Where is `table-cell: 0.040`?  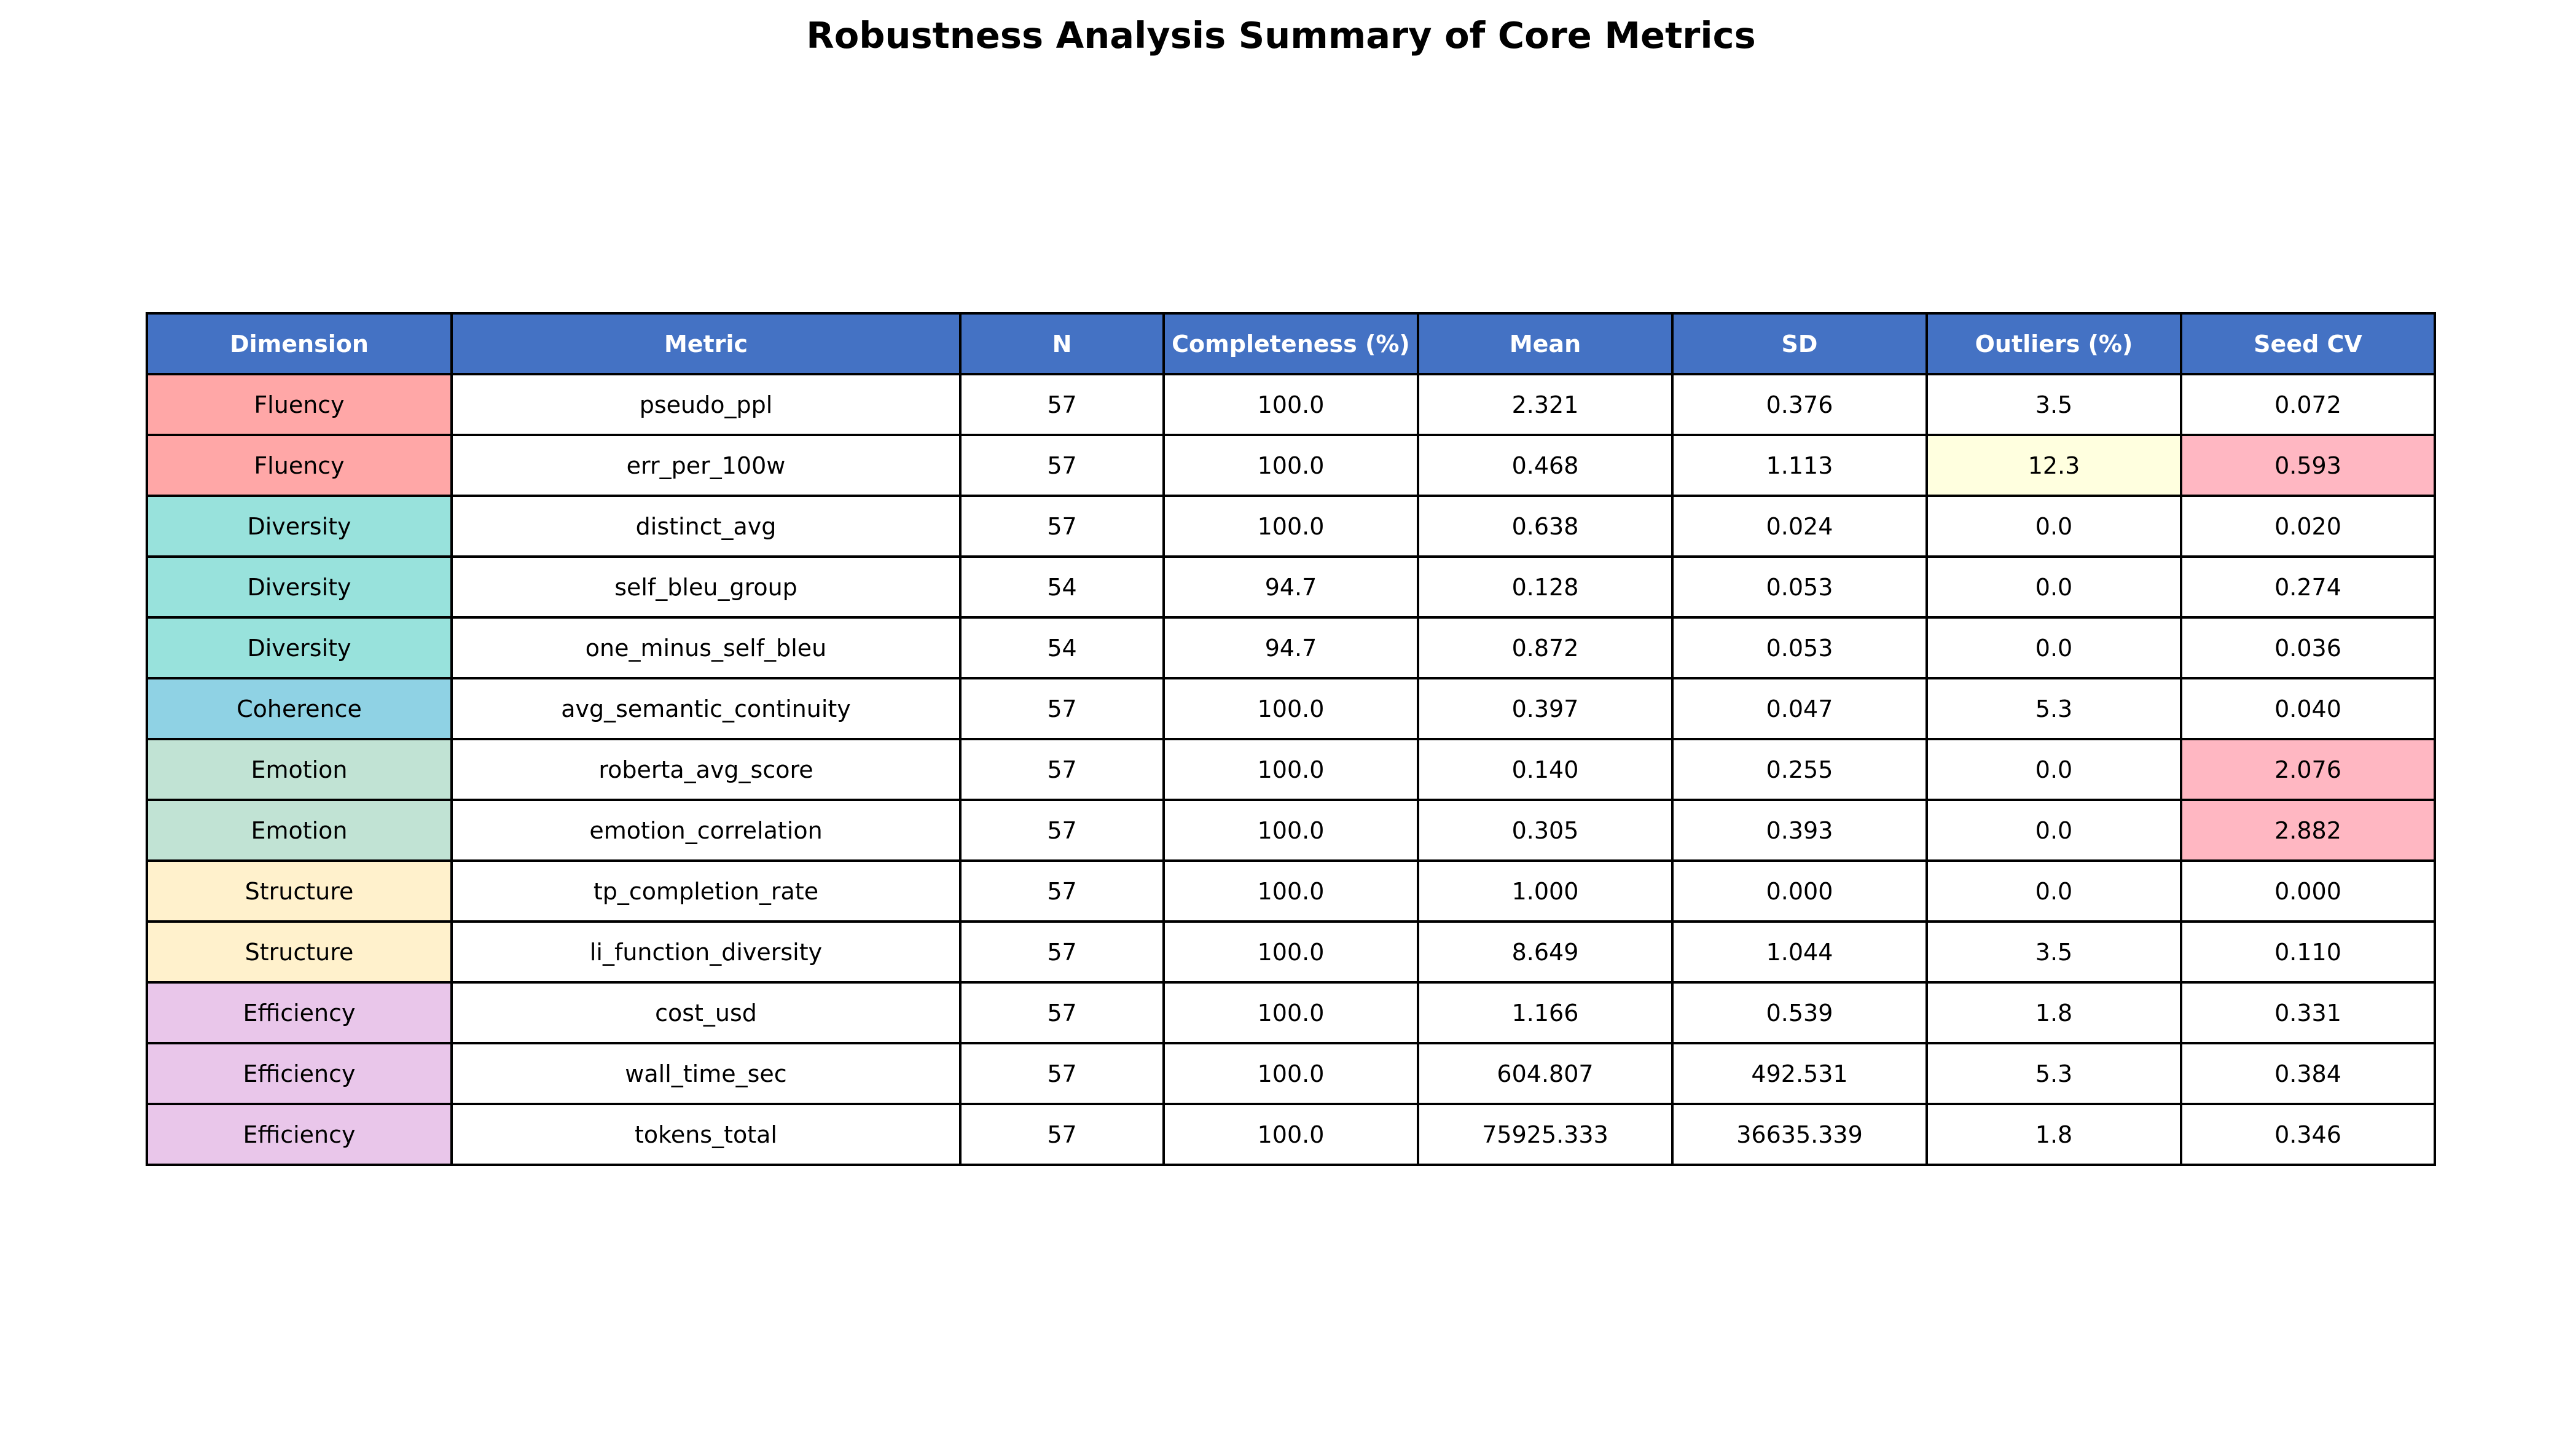
table-cell: 0.040 is located at coordinates (2308, 708).